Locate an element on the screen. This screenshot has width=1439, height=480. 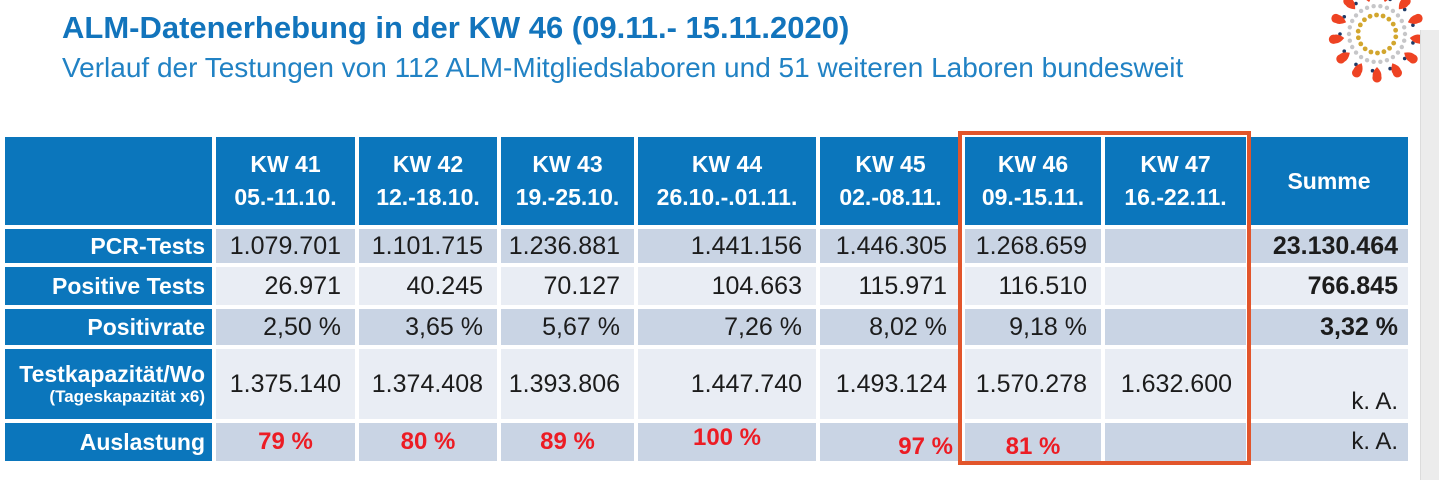
row-label-positivrate: Positivrate is located at coordinates (108, 327).